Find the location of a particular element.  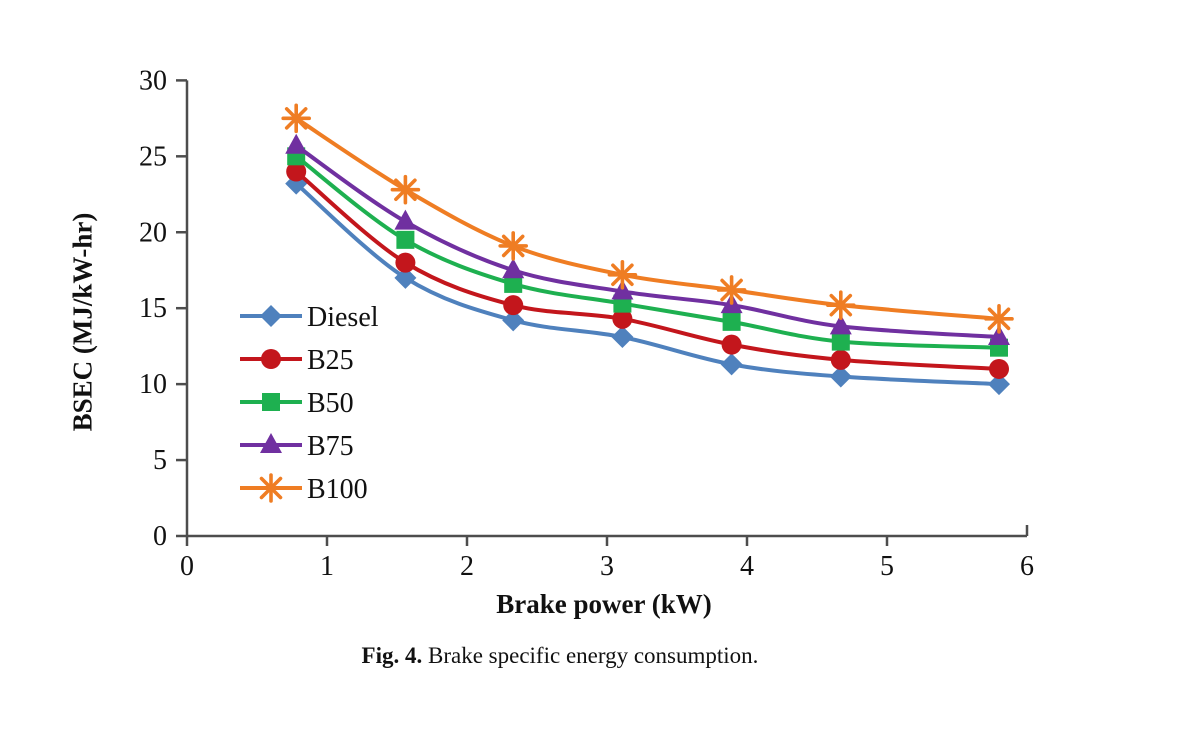

x-axis-title: Brake power (kW) is located at coordinates (604, 604).